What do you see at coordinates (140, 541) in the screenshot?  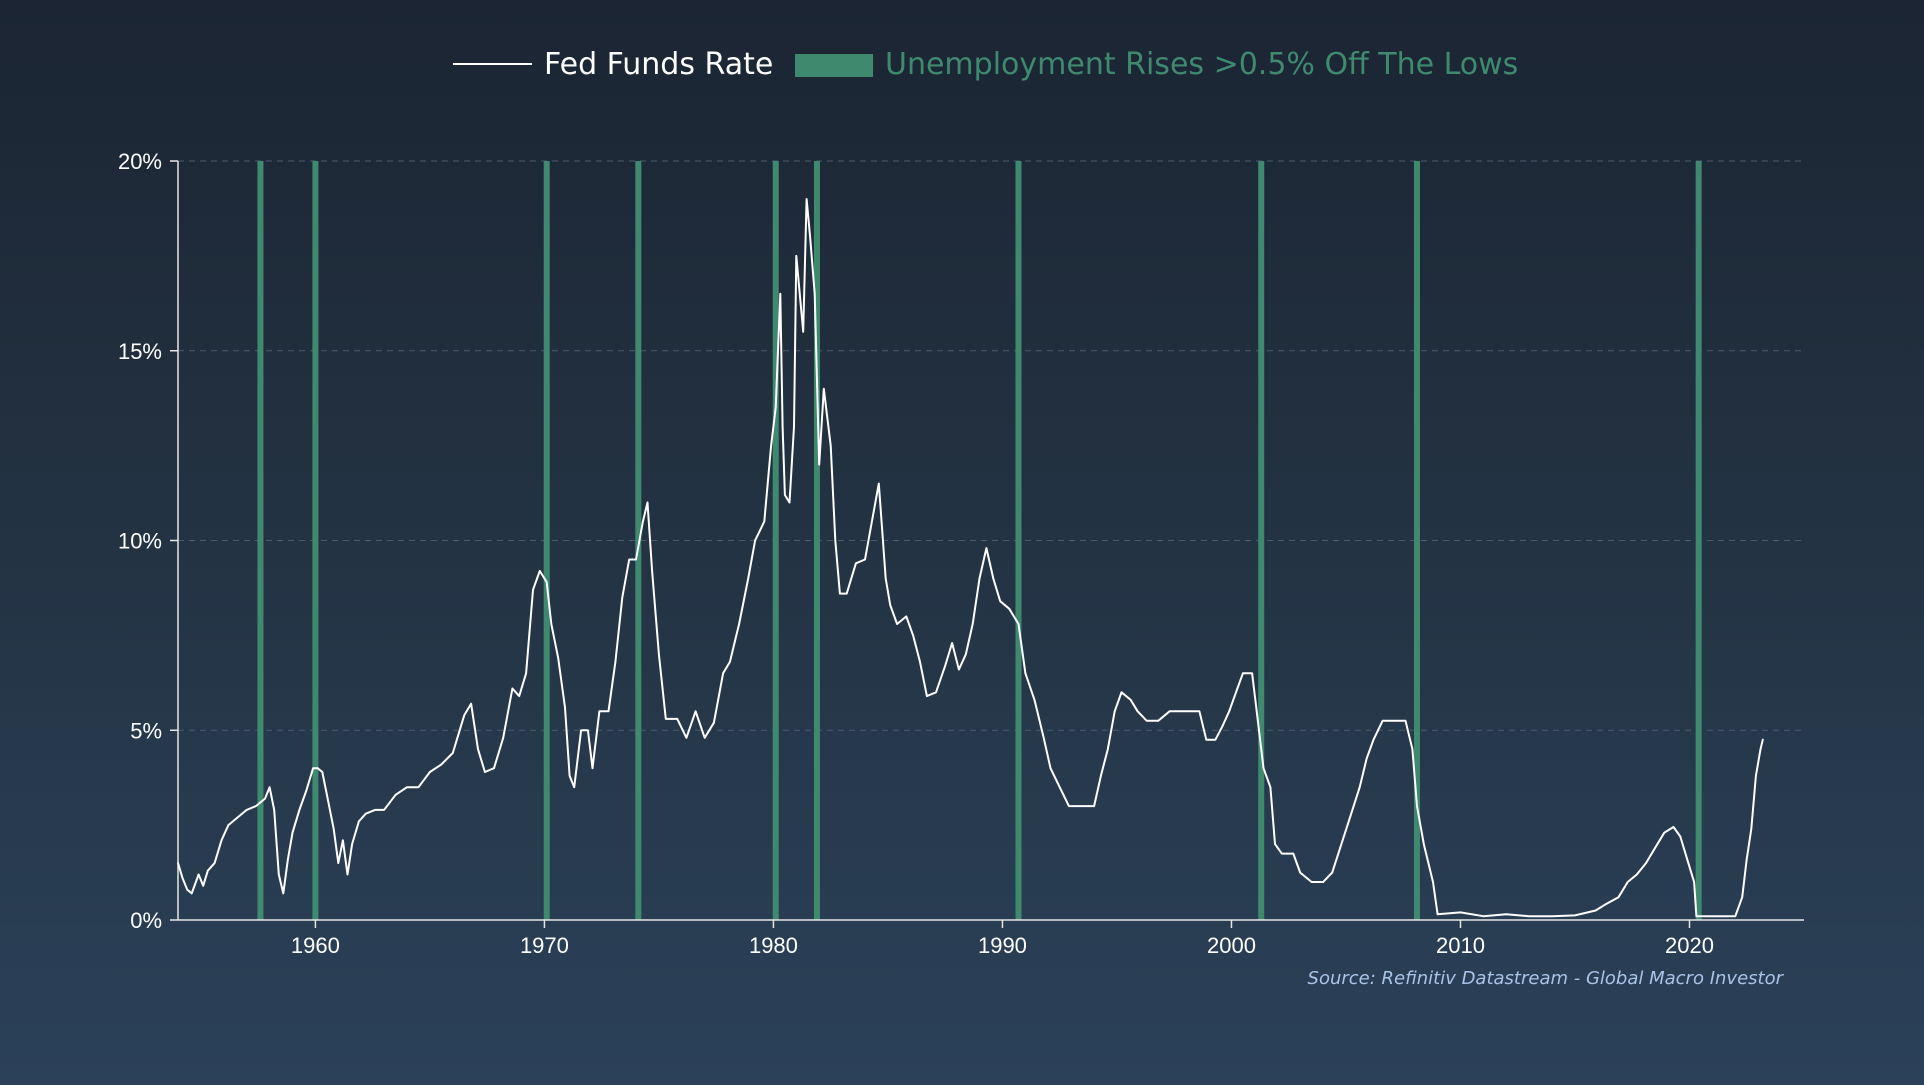 I see `y-tick-label: 10%` at bounding box center [140, 541].